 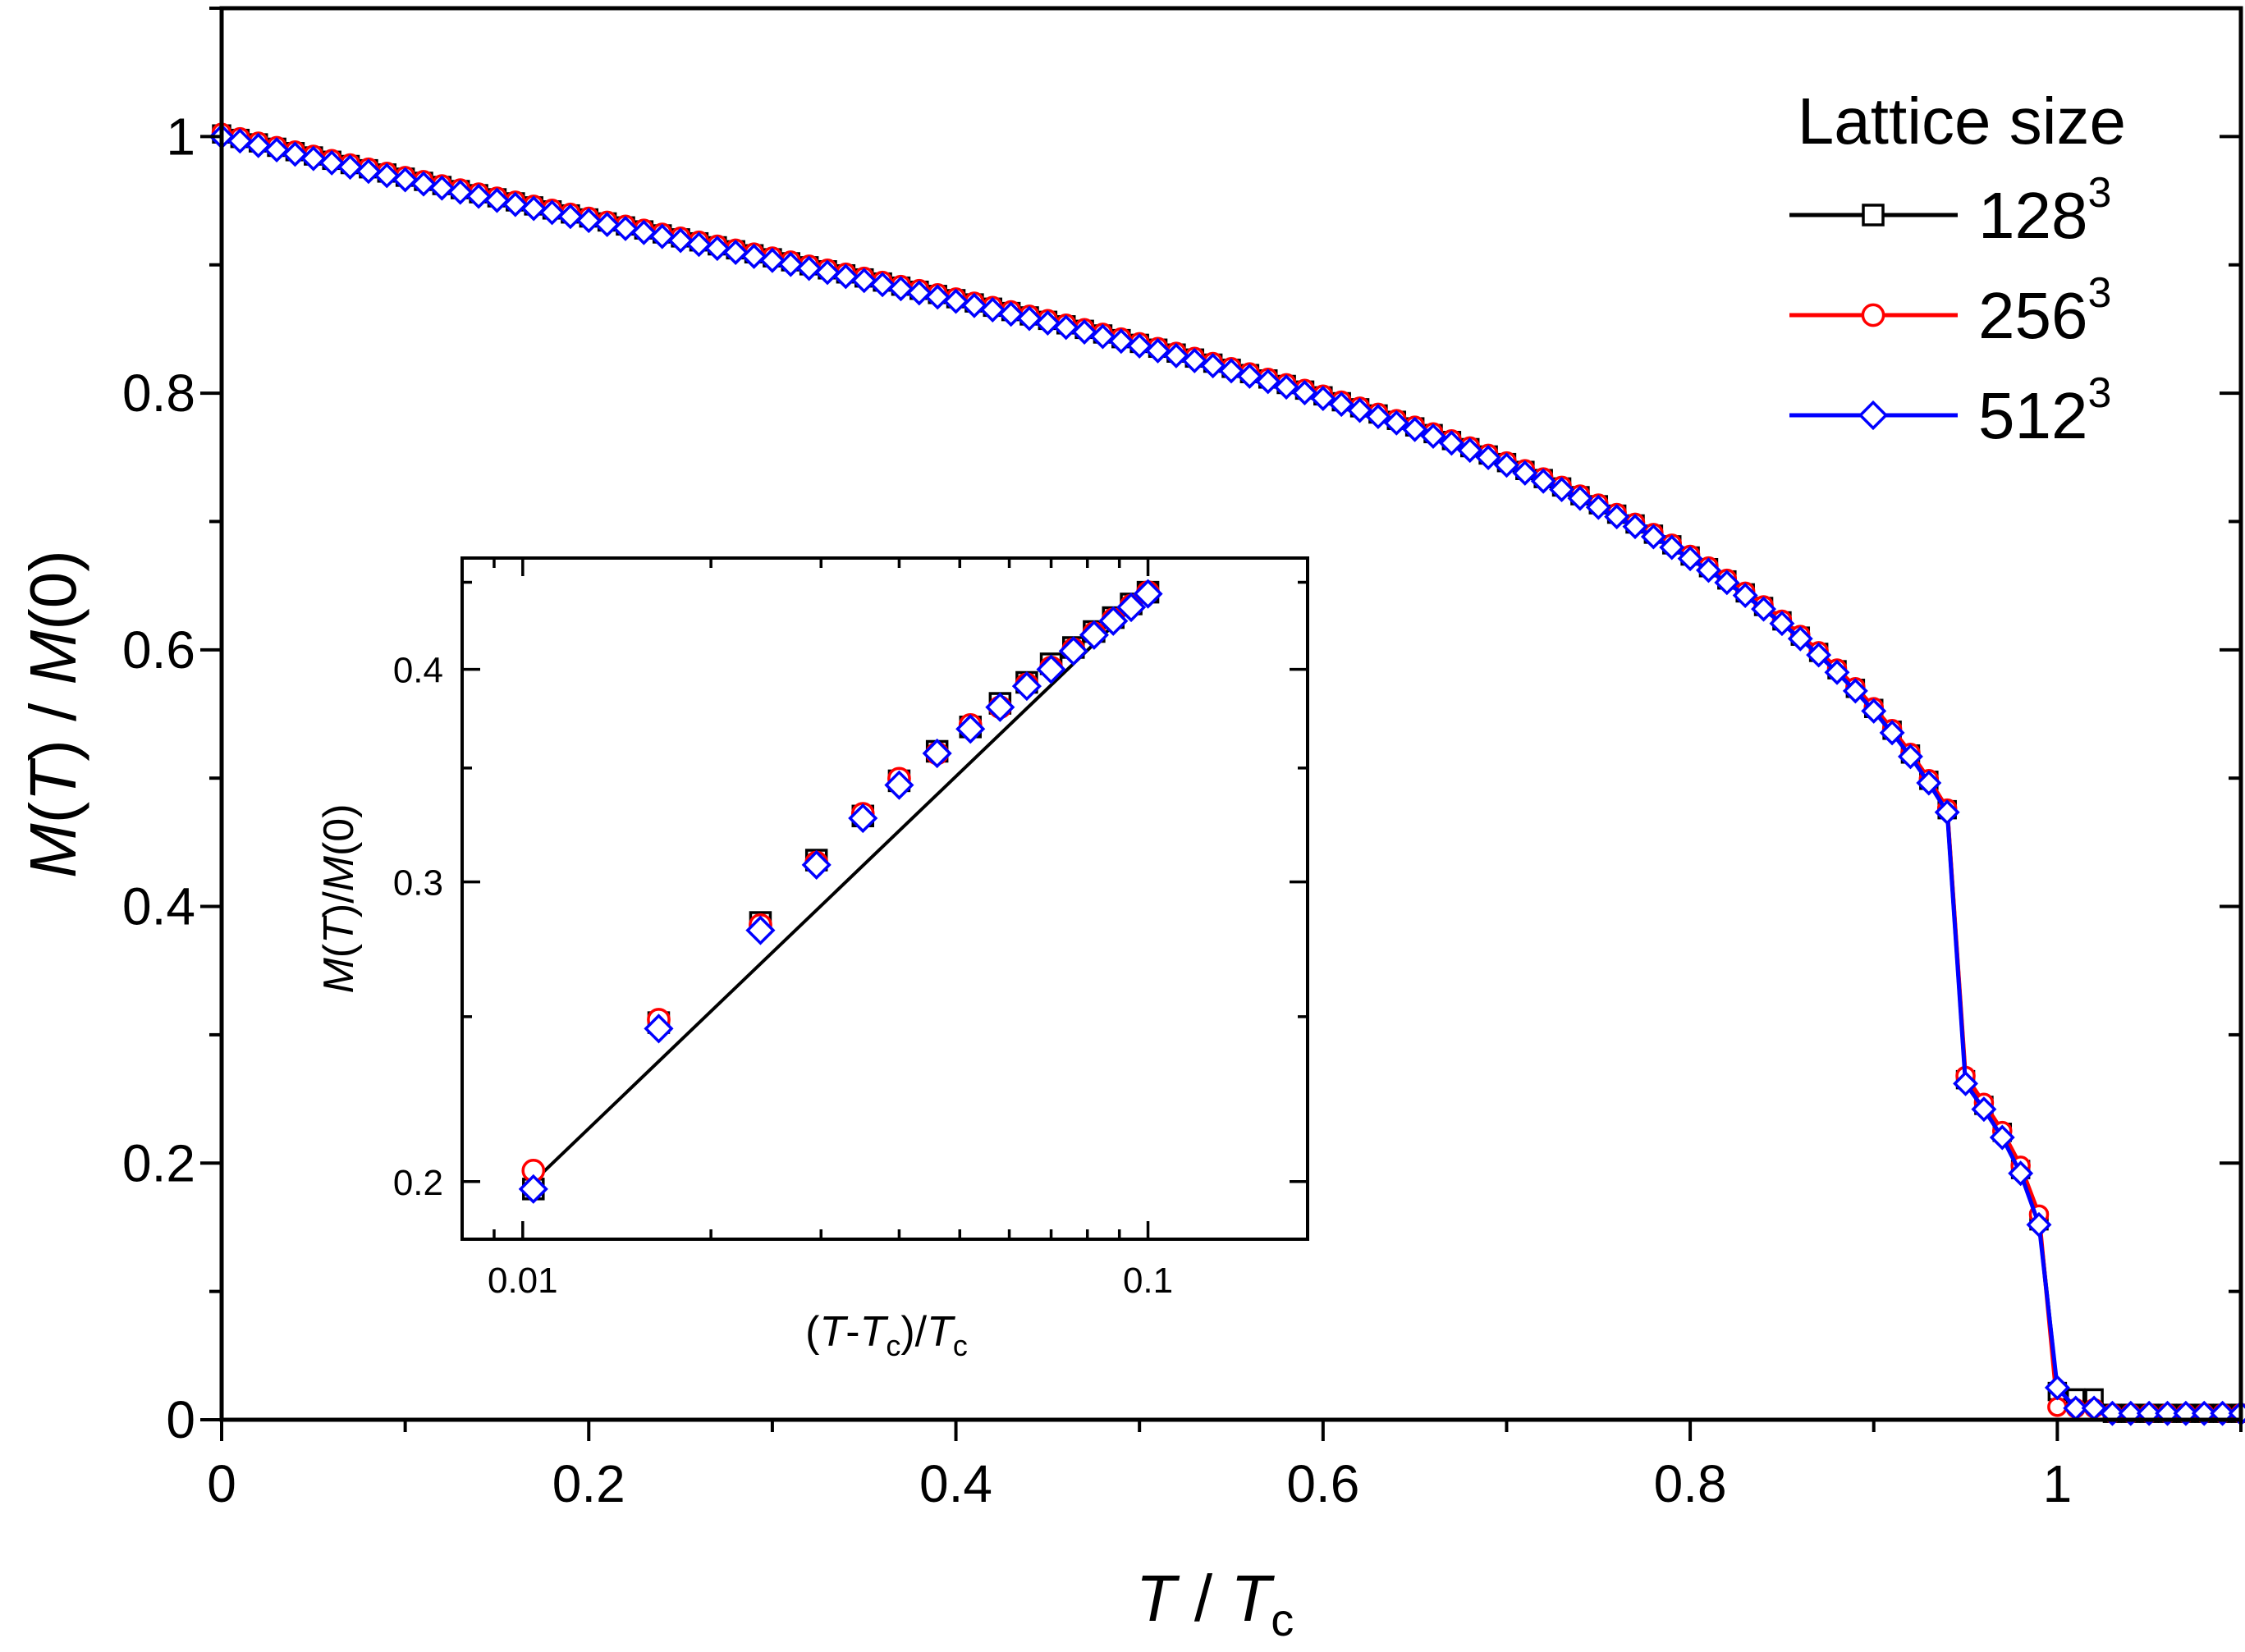 I want to click on y-label-paren: (, so click(x=52, y=812).